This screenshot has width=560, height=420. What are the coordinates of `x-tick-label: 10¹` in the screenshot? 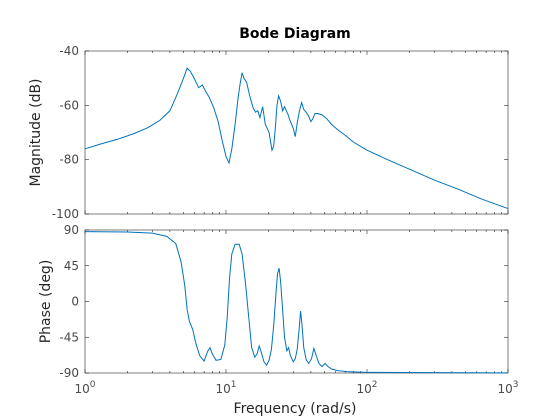 It's located at (225, 388).